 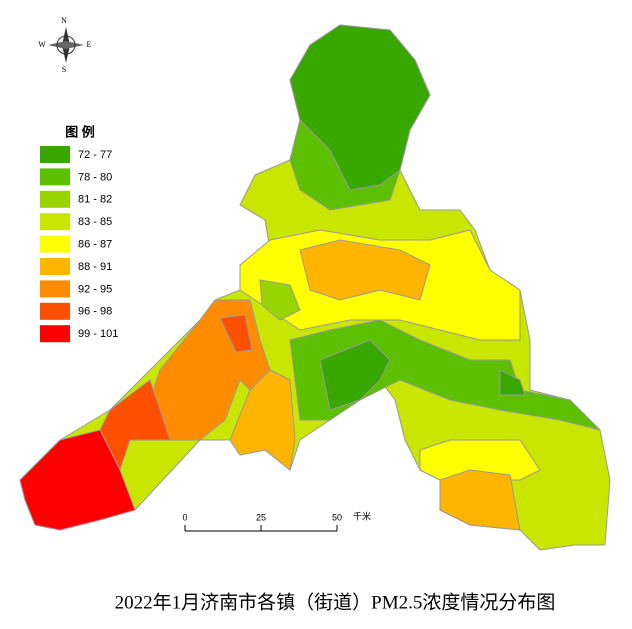 I want to click on compass-ring, so click(x=66, y=45).